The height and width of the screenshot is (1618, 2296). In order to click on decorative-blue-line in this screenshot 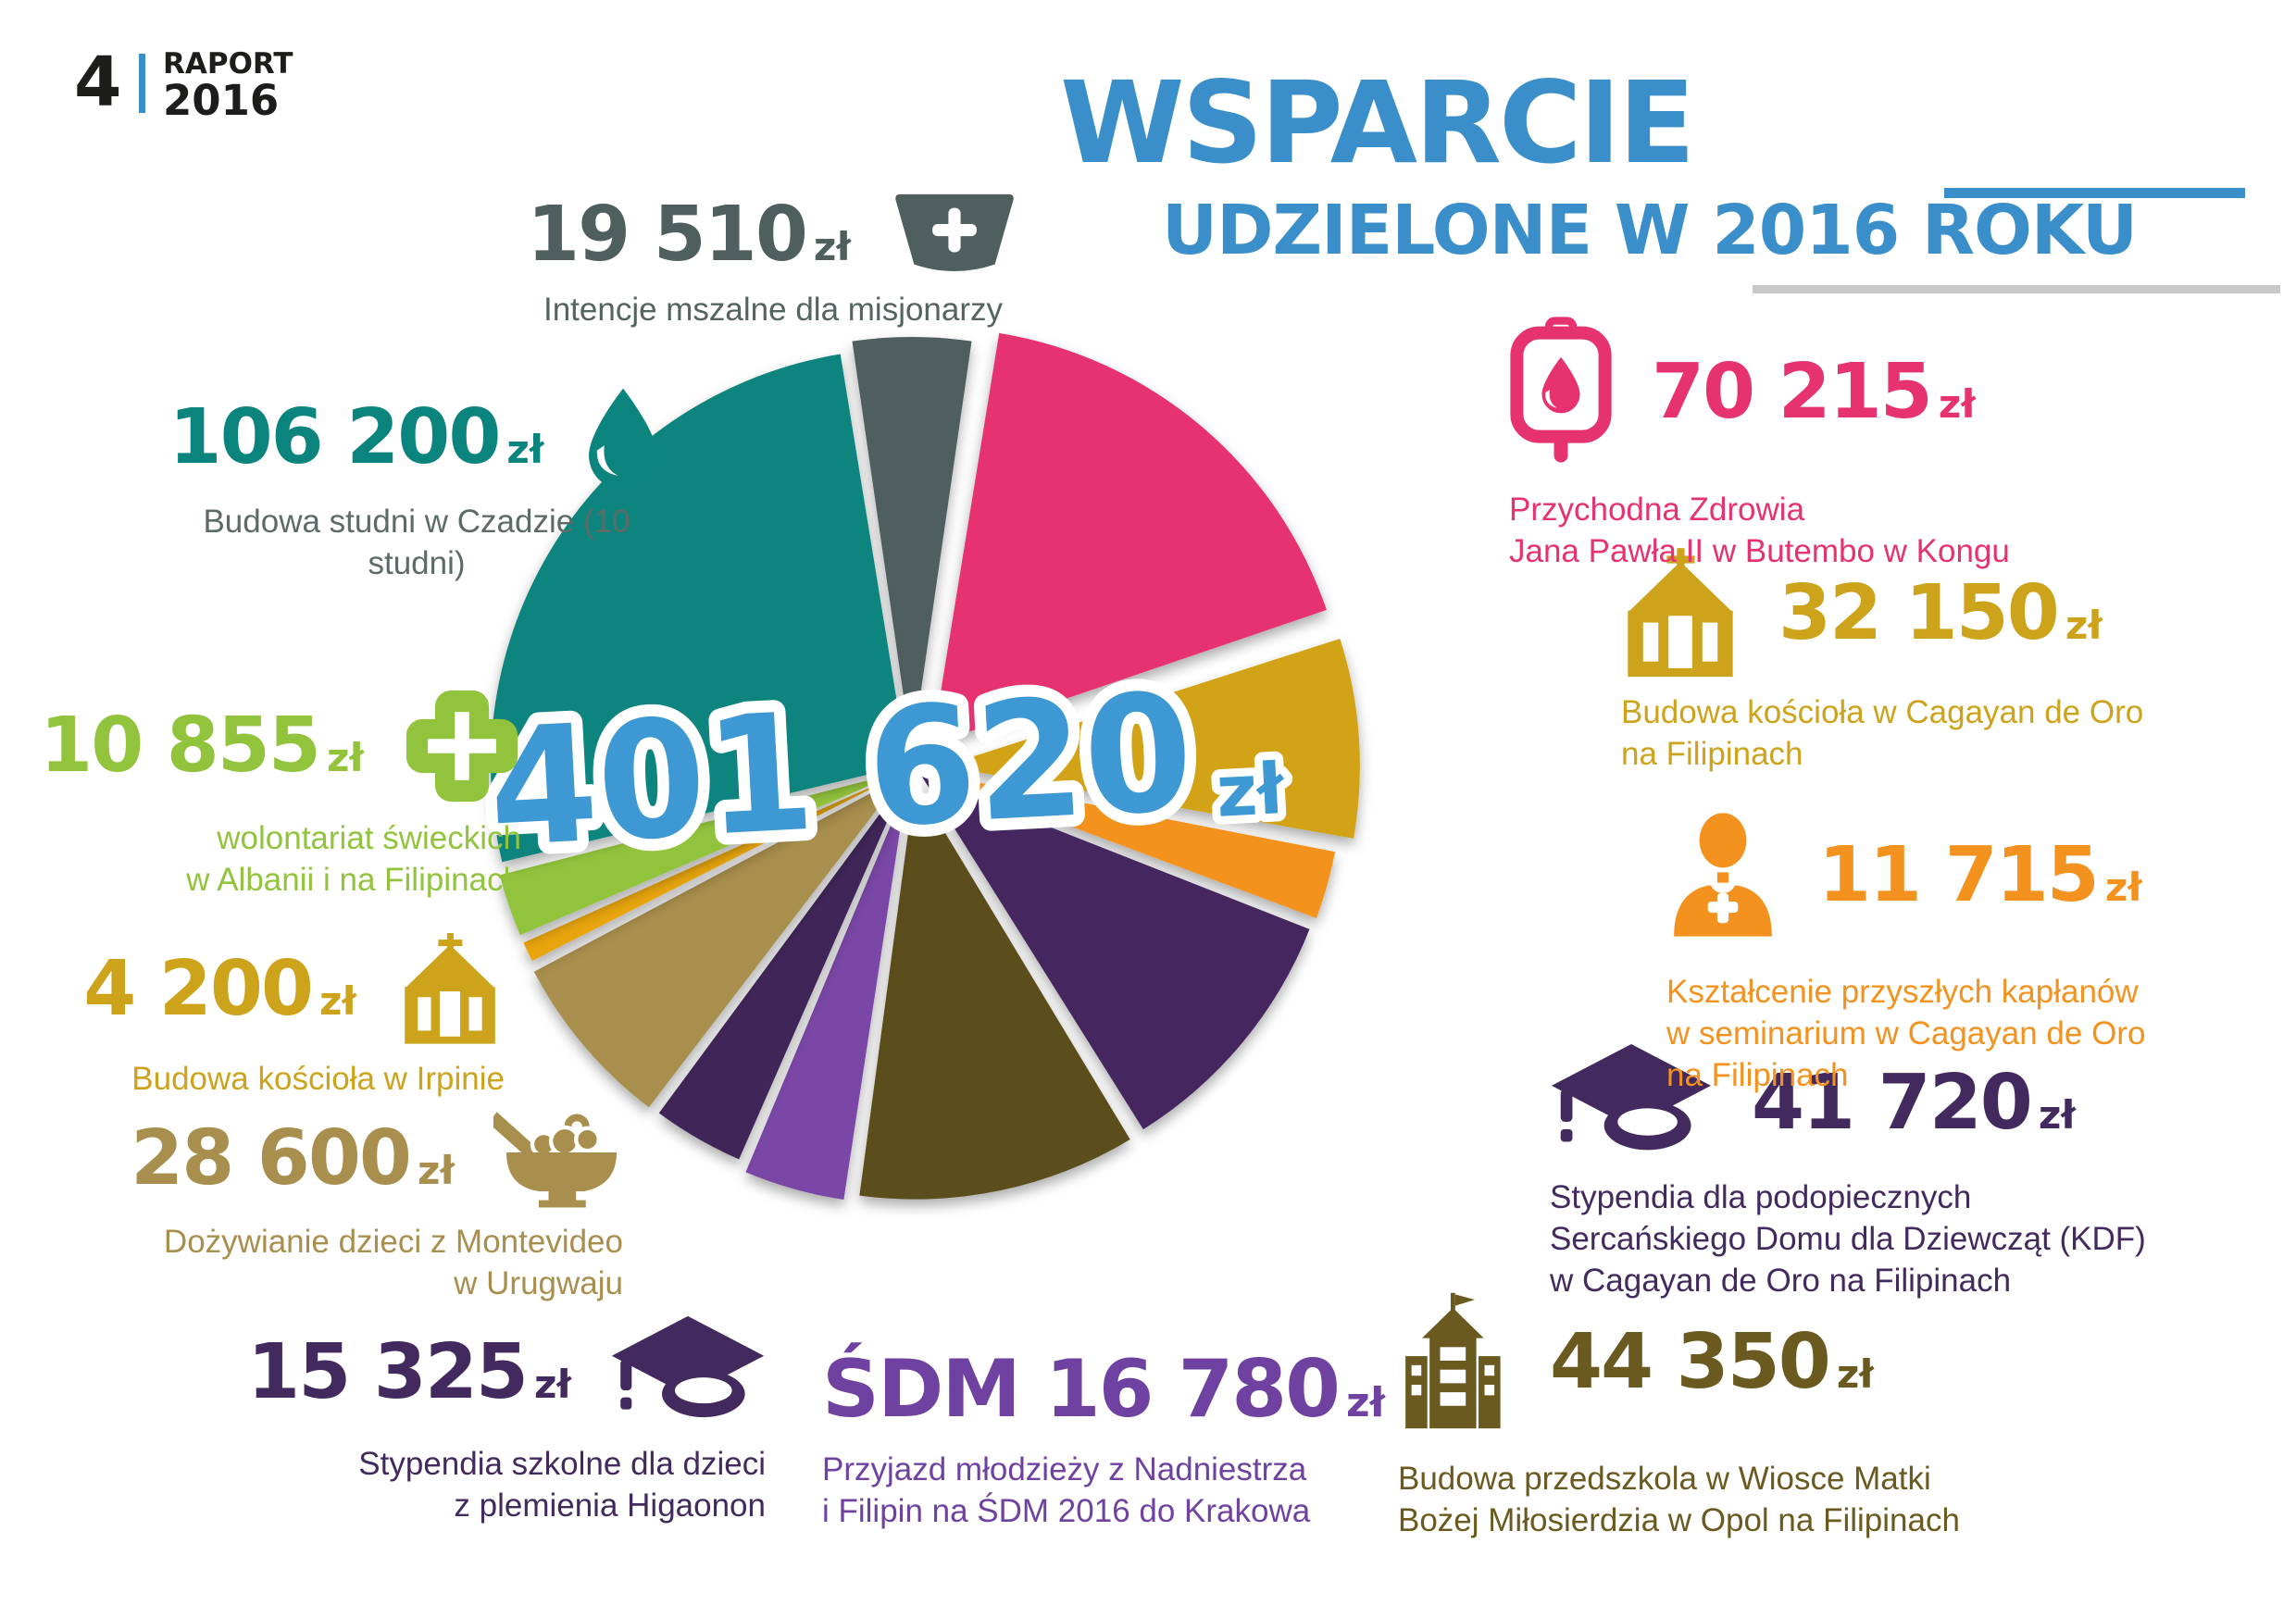, I will do `click(2094, 193)`.